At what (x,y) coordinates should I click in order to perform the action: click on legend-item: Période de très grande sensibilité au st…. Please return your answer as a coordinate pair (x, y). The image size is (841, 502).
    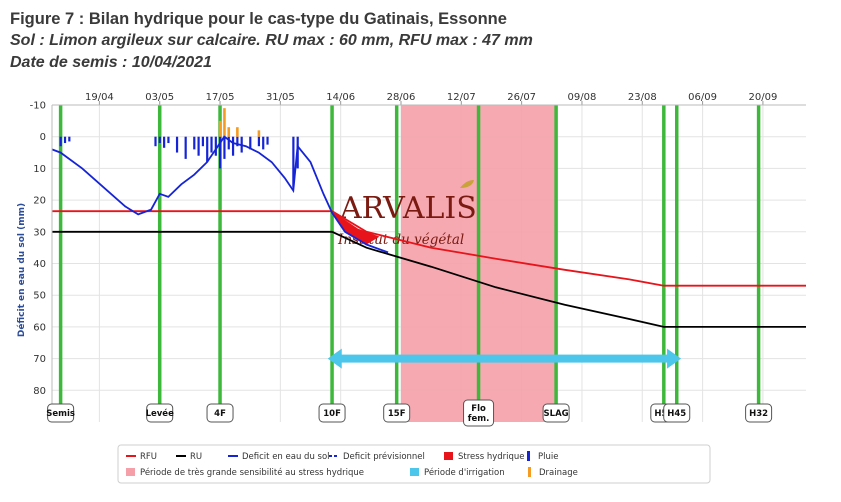
    Looking at the image, I should click on (245, 472).